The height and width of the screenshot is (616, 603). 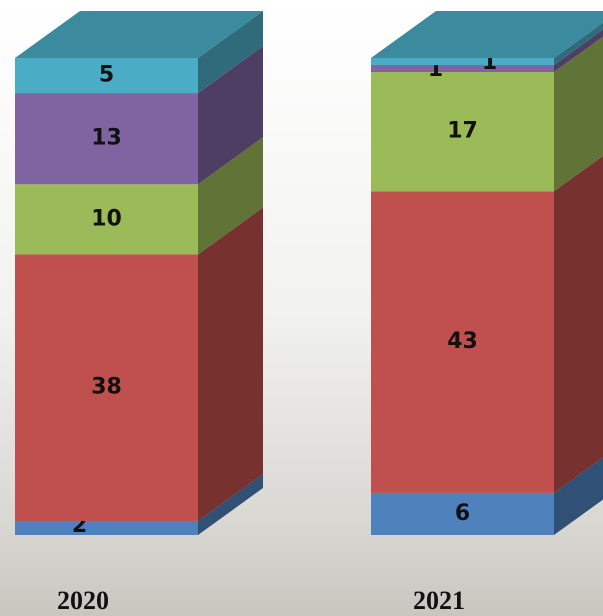 I want to click on data-label: 5, so click(x=106, y=75).